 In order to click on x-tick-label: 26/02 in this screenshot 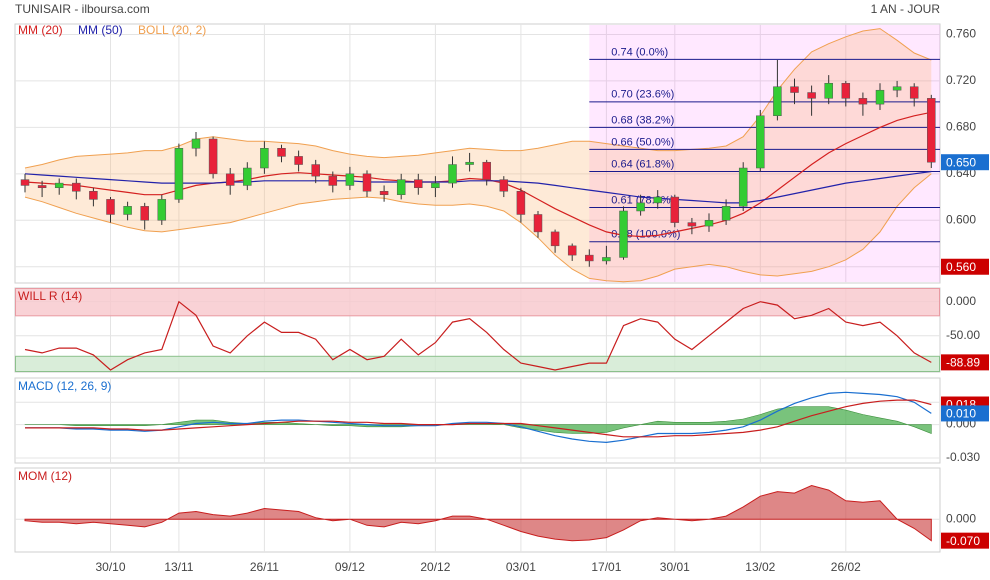, I will do `click(846, 567)`.